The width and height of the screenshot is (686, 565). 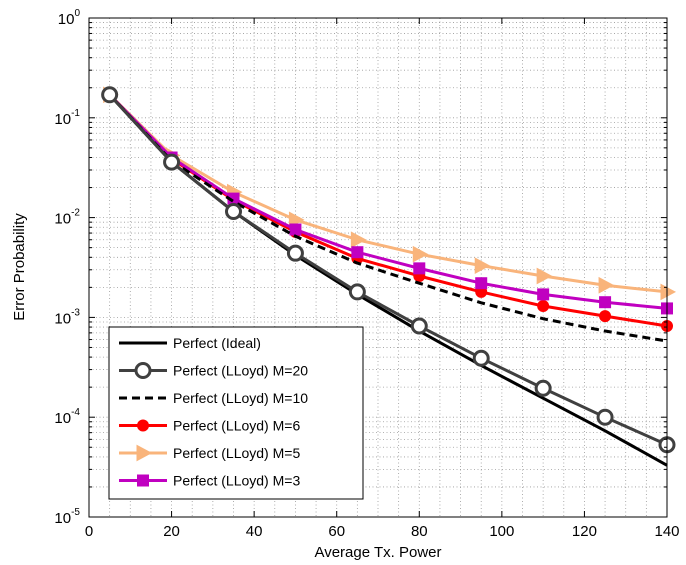 What do you see at coordinates (240, 398) in the screenshot?
I see `legend-label: Perfect (LLoyd) M=10` at bounding box center [240, 398].